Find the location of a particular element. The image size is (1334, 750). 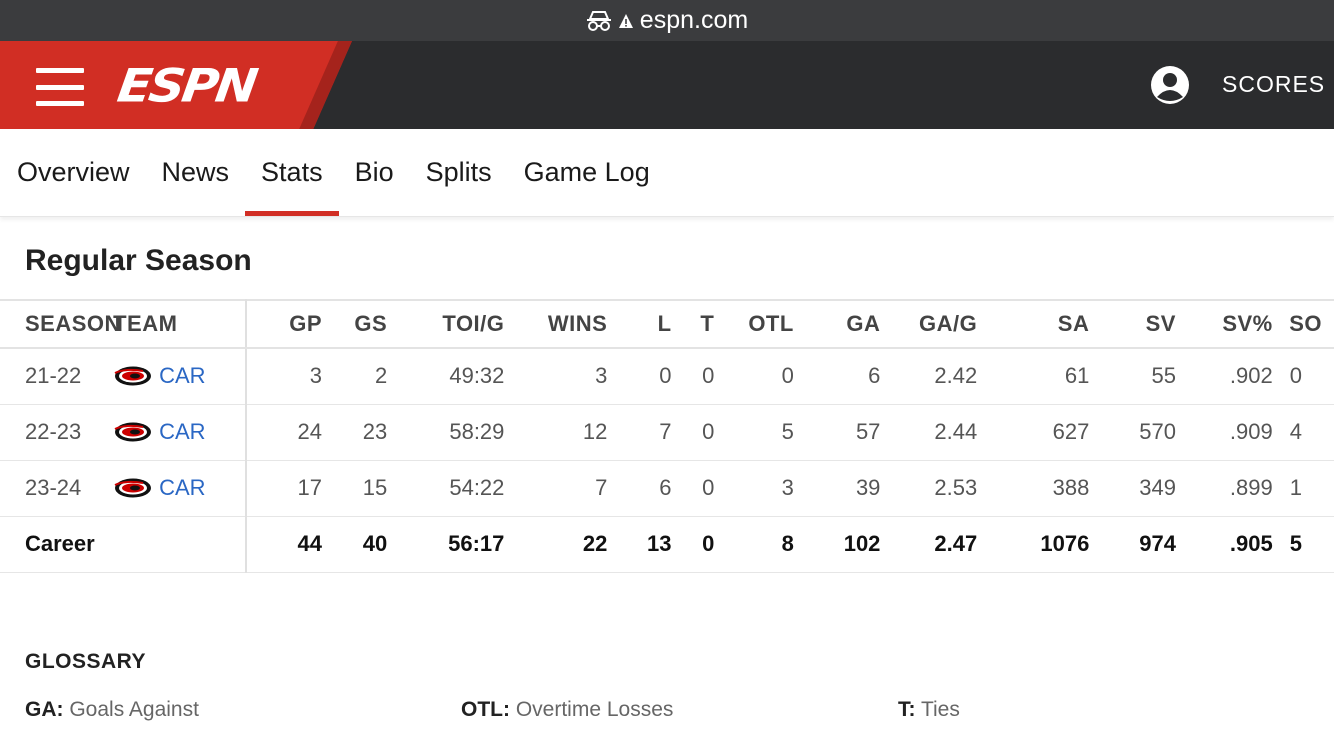

stat-sv: 570 is located at coordinates (1132, 432).